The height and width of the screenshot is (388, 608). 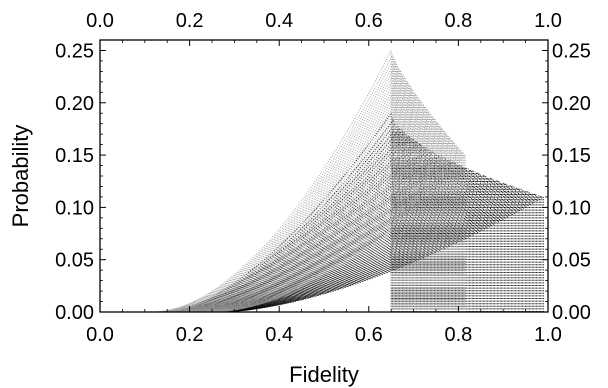 What do you see at coordinates (369, 335) in the screenshot?
I see `x-tick-label-bottom: 0.6` at bounding box center [369, 335].